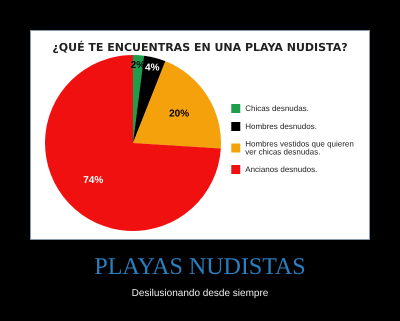 The image size is (400, 321). I want to click on text: Desilusionando desde siempre, so click(200, 293).